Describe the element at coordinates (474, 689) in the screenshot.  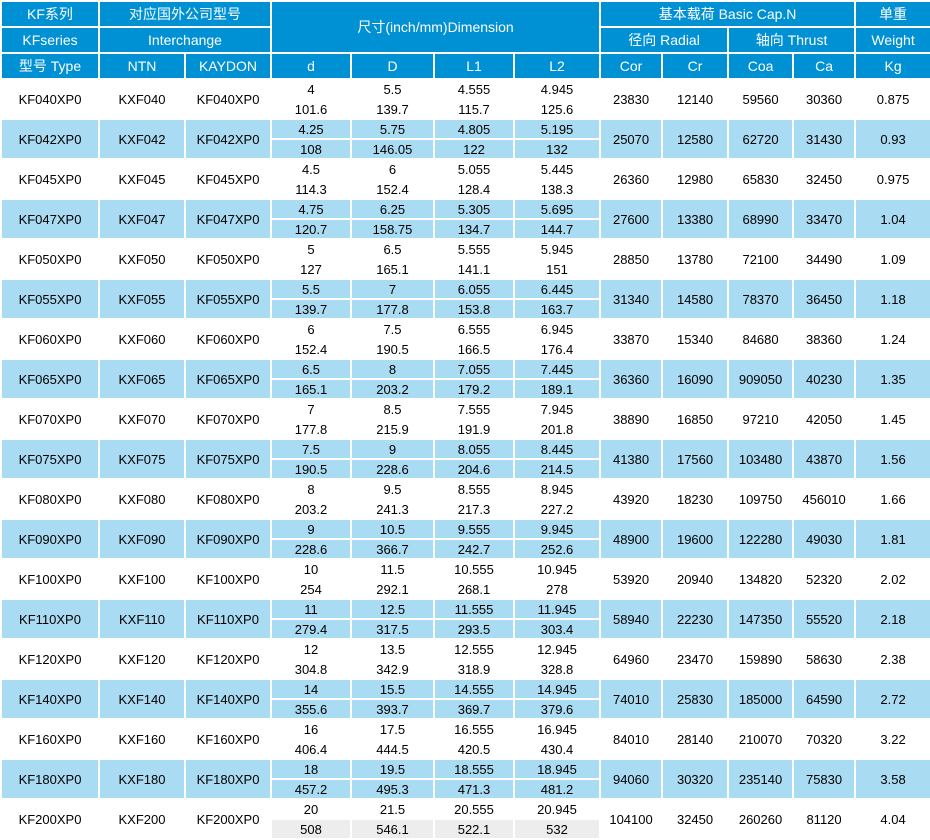
I see `dim-L1-inch: 14.555` at that location.